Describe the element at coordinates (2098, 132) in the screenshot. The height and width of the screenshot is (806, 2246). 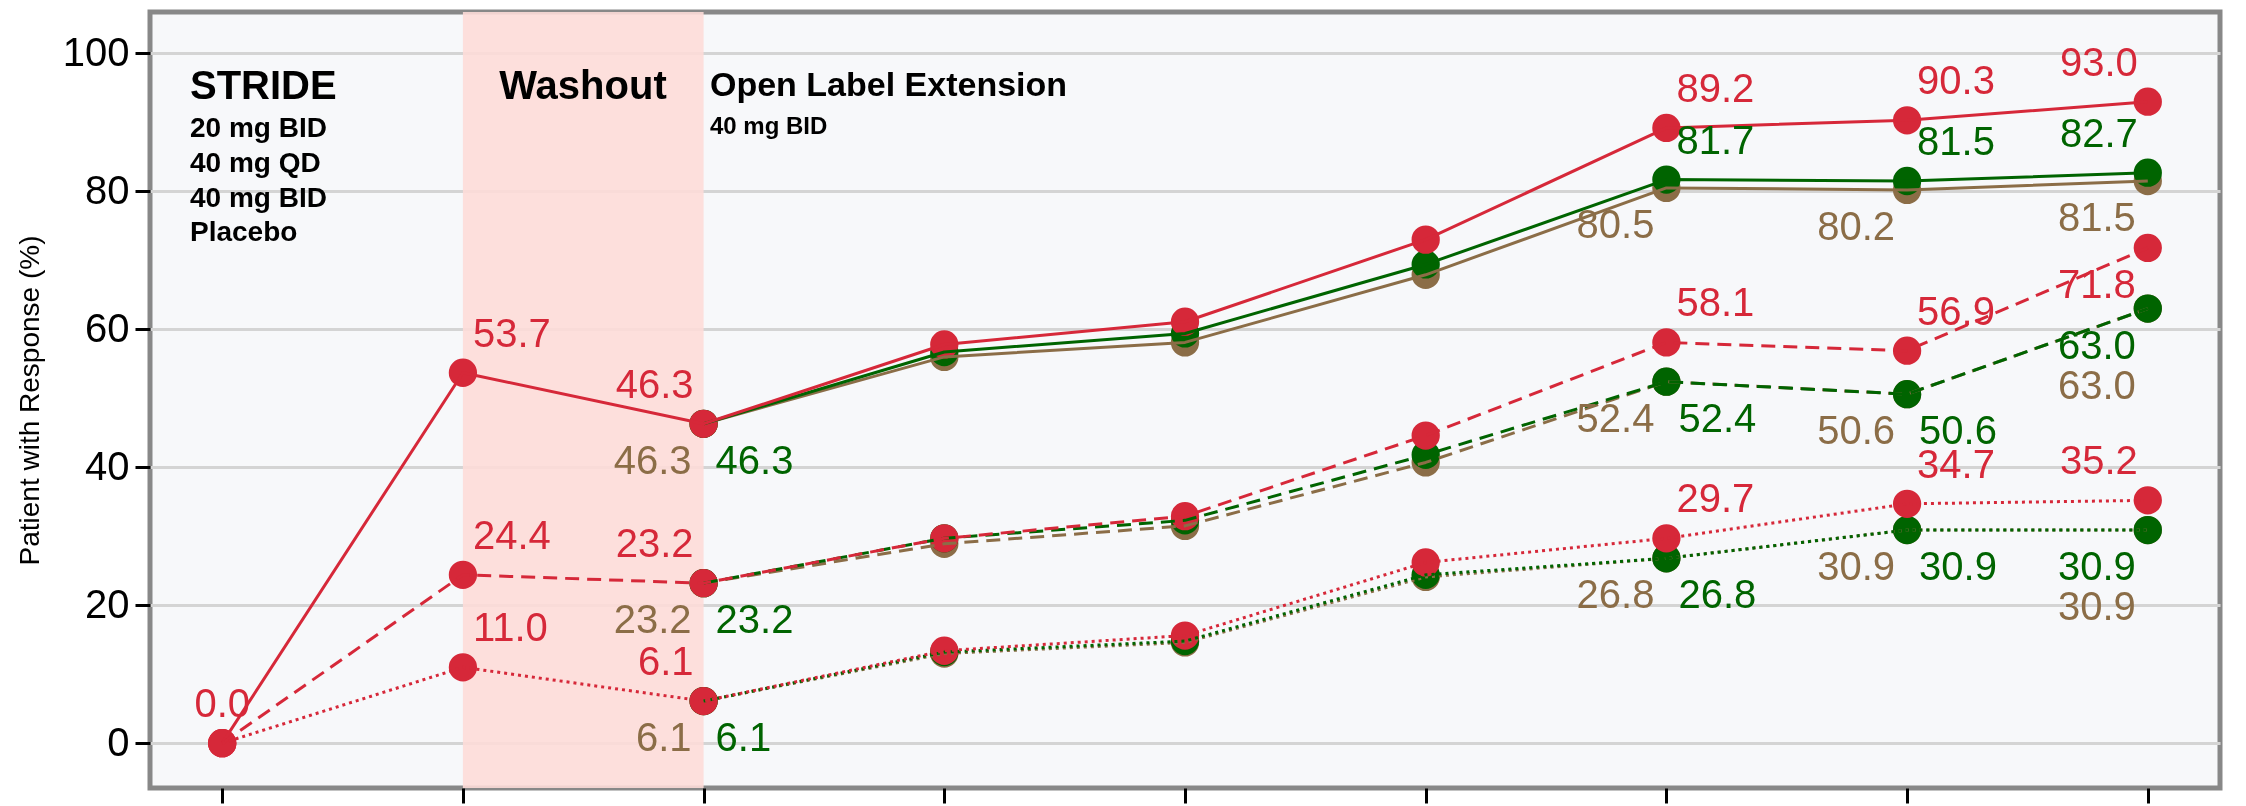
I see `data-label: 82.7` at that location.